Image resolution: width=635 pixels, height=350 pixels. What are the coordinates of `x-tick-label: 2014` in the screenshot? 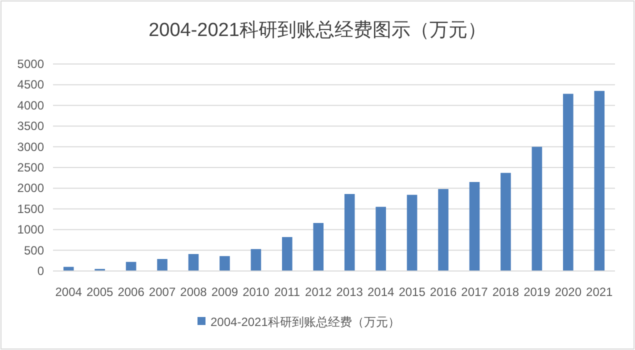 It's located at (381, 292).